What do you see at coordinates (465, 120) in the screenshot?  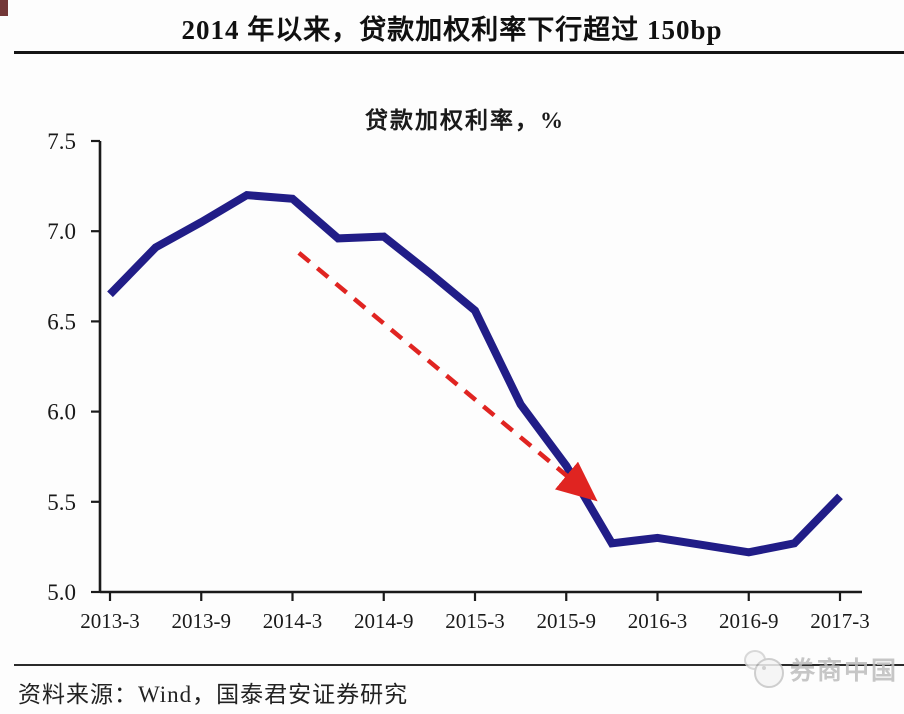 I see `chart-title: 贷款加权利率，%` at bounding box center [465, 120].